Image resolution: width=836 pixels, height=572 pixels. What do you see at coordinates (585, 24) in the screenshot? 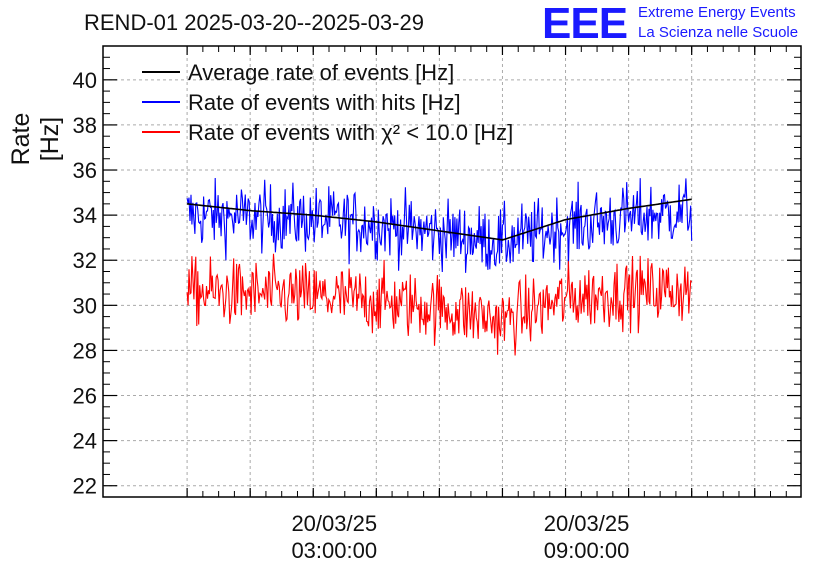
I see `eee-logo: EEE` at bounding box center [585, 24].